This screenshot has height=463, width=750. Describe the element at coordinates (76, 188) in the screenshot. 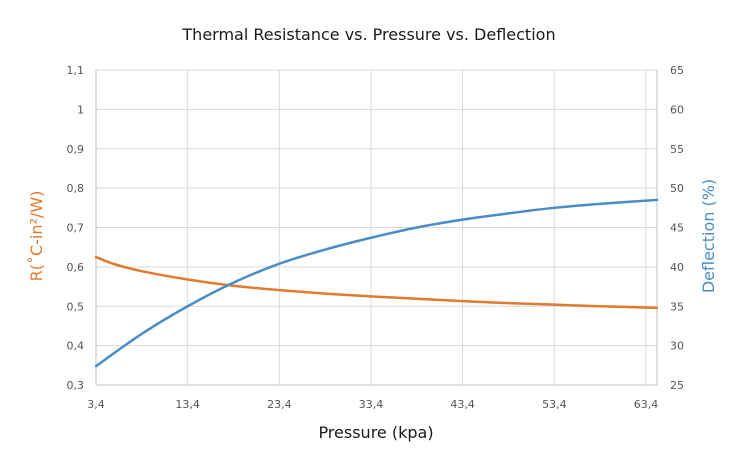

I see `y-left-tick-label: 0,8` at that location.